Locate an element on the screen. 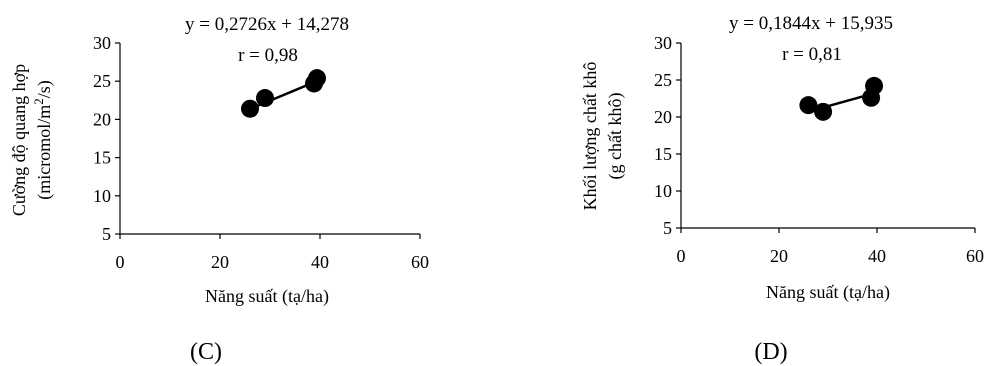 The image size is (990, 366). correlation-label: r = 0,81 is located at coordinates (812, 54).